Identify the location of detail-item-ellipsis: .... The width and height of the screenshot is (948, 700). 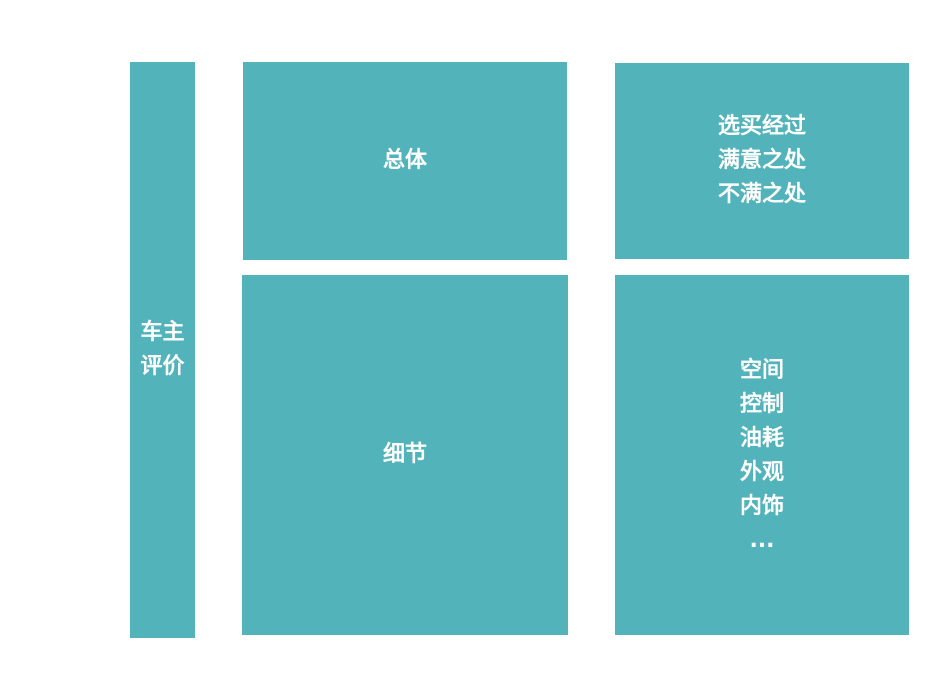
(762, 540).